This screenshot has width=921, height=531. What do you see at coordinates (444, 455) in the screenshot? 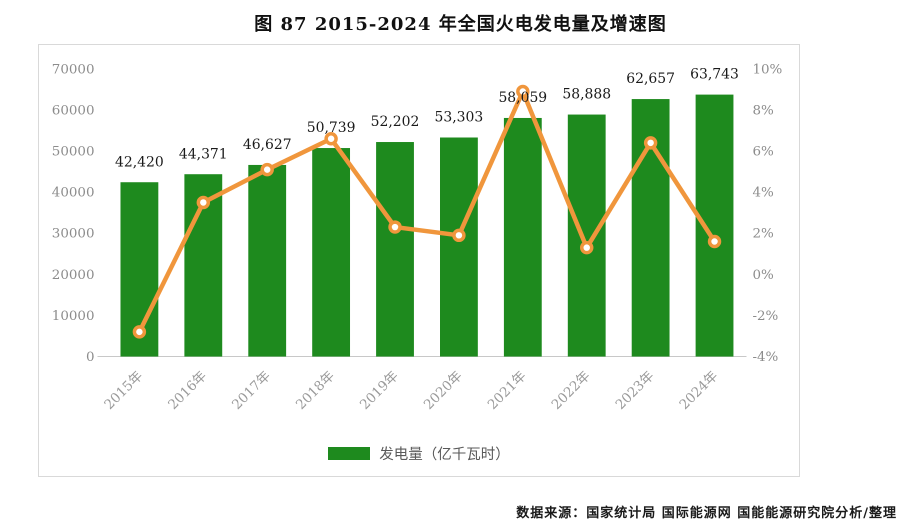
I see `legend-label-generation: 发电量（亿千瓦时）` at bounding box center [444, 455].